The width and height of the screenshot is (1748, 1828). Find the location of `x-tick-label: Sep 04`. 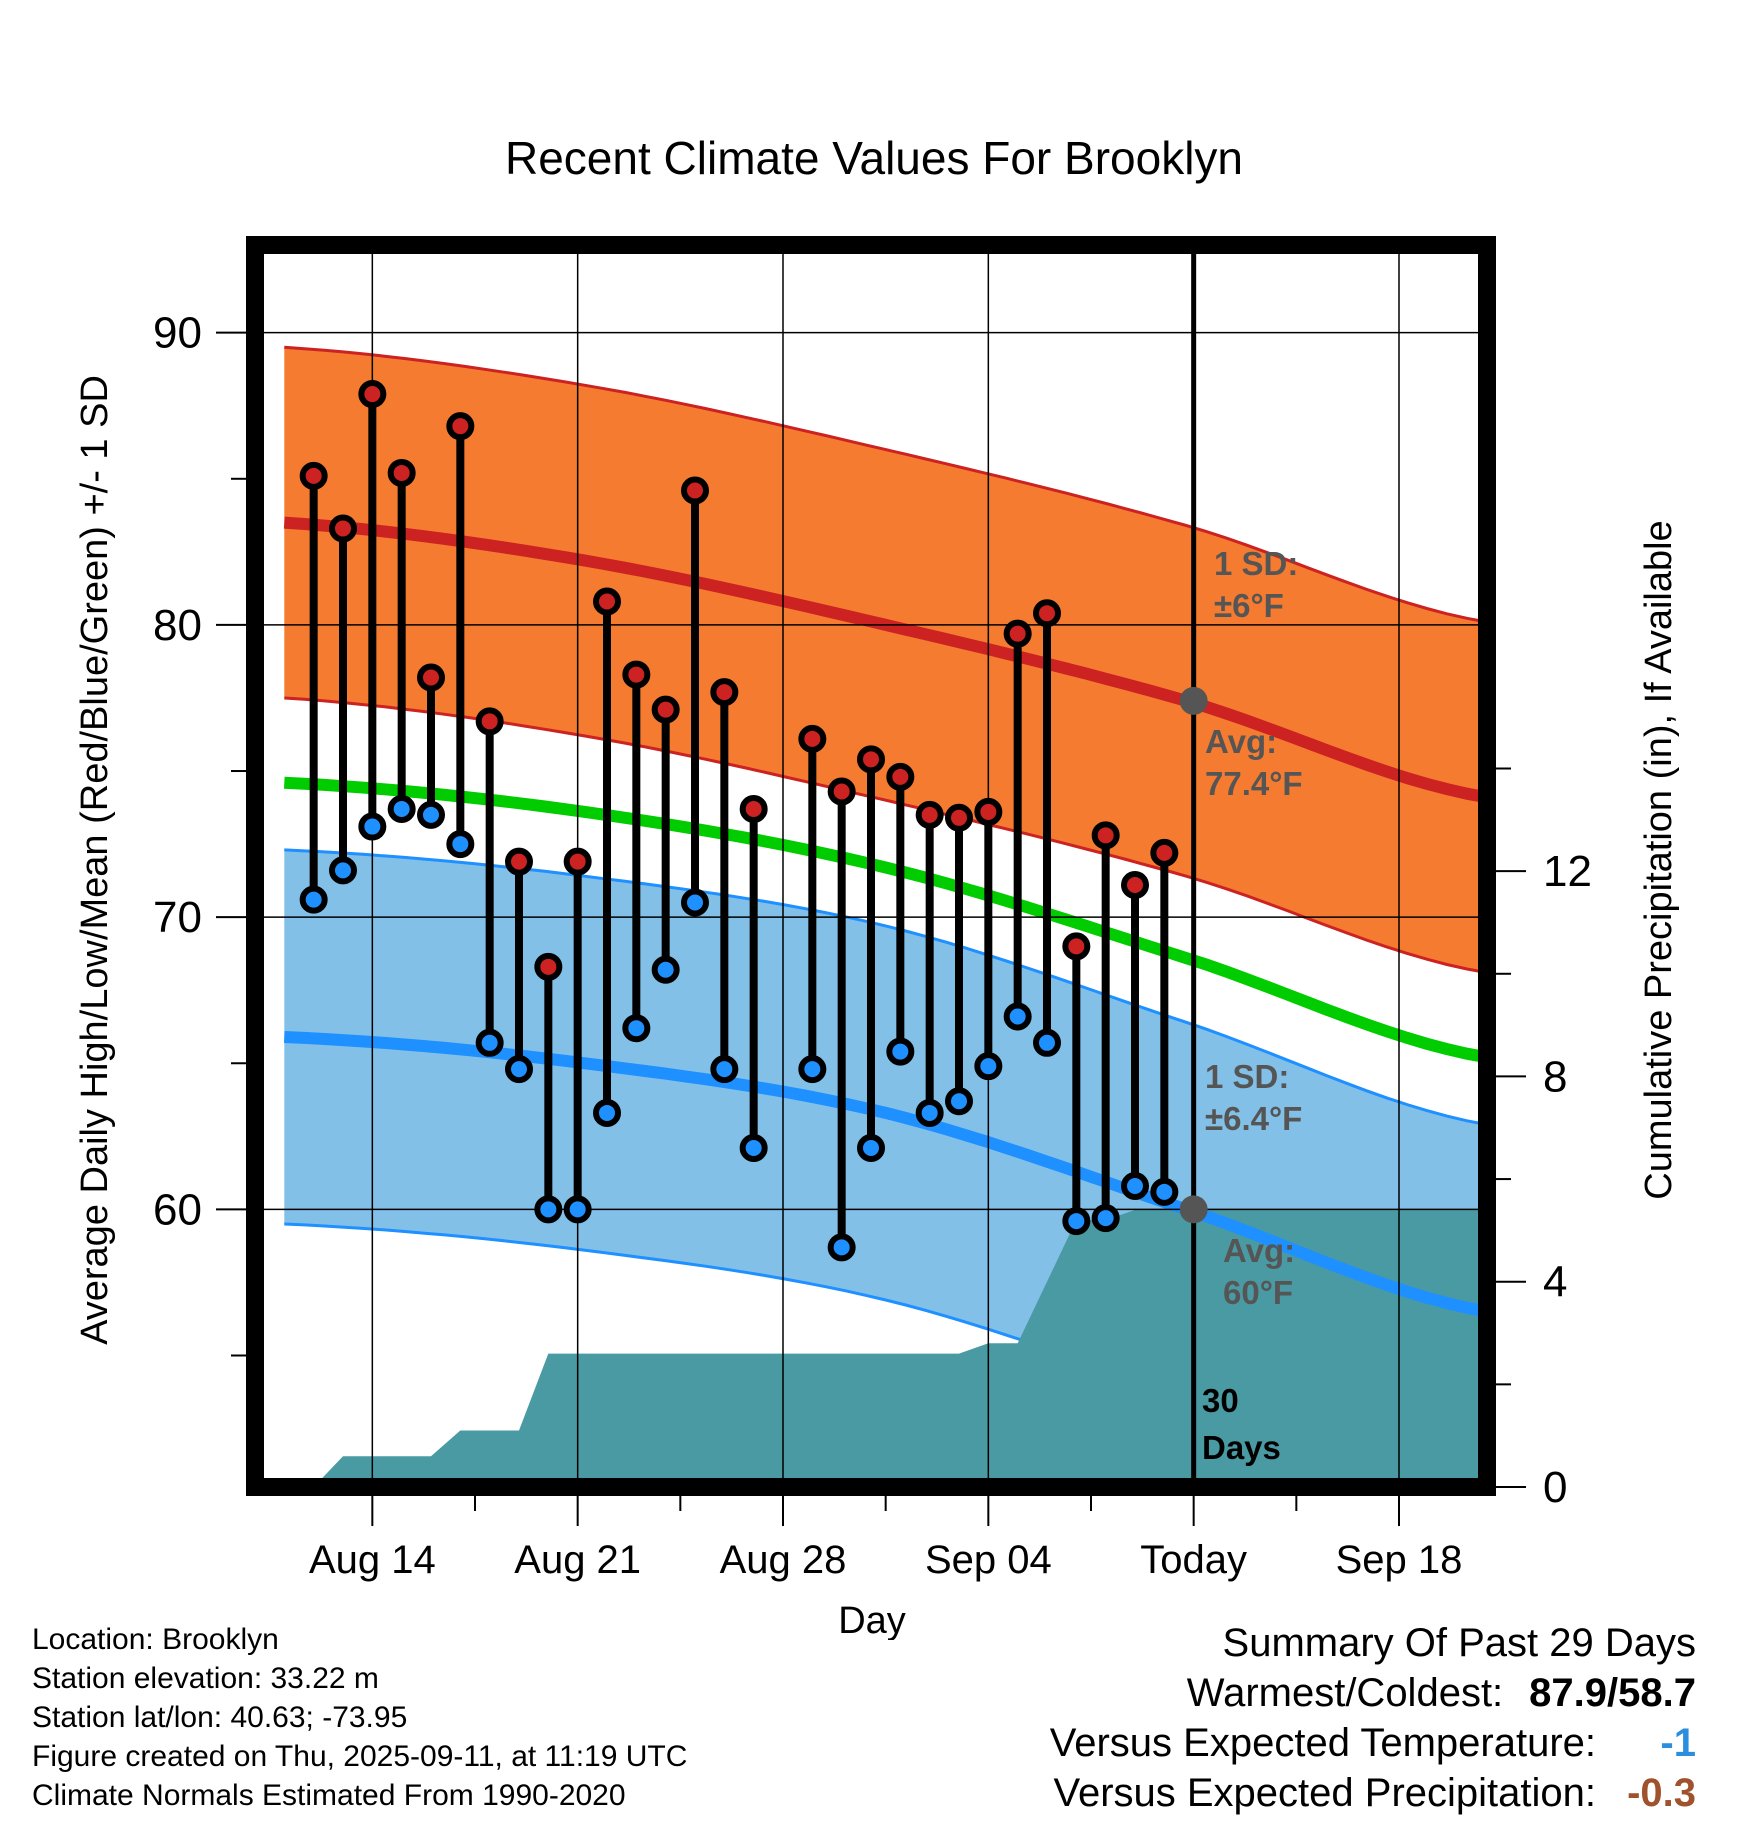

x-tick-label: Sep 04 is located at coordinates (988, 1560).